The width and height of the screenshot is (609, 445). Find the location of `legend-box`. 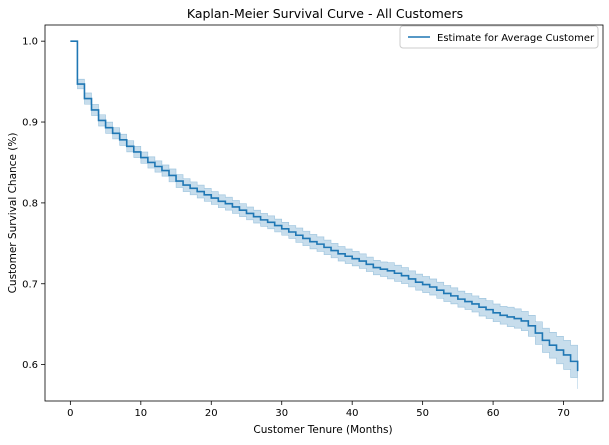

legend-box is located at coordinates (499, 37).